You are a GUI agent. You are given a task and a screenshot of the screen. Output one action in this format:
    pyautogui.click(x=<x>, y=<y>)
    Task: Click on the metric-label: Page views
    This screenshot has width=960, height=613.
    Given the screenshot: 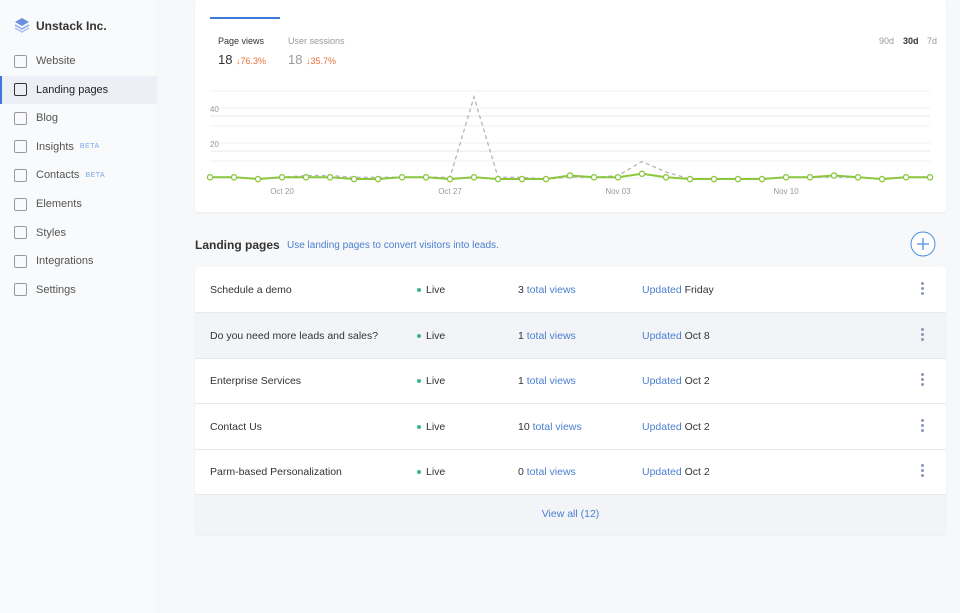 What is the action you would take?
    pyautogui.click(x=241, y=41)
    